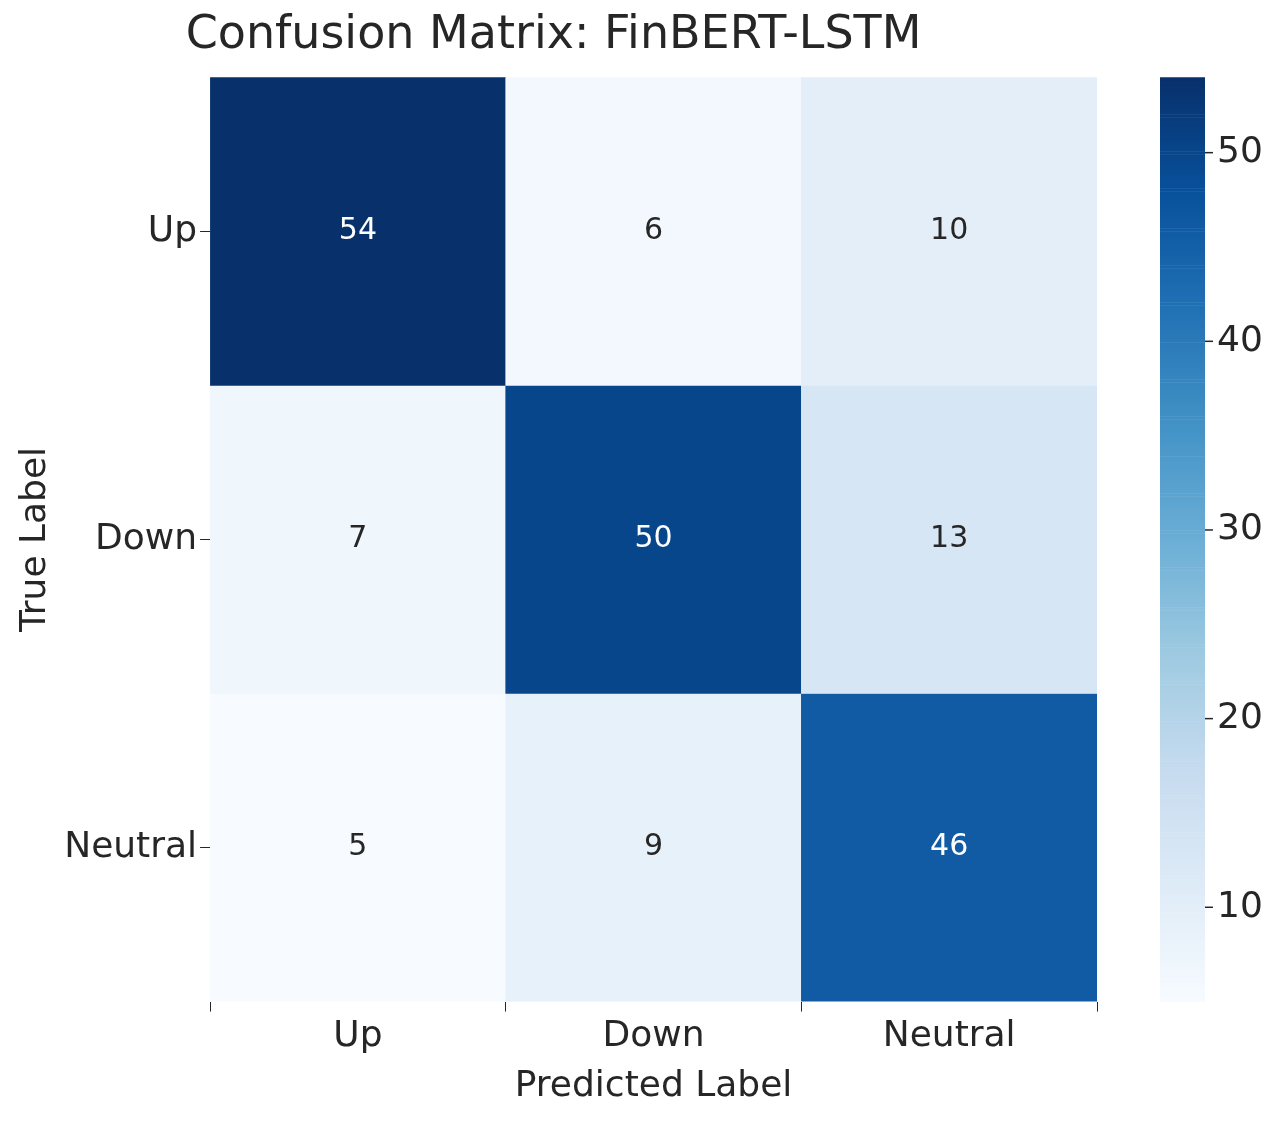 The image size is (1285, 1122). I want to click on color-bar-label: 20, so click(1240, 715).